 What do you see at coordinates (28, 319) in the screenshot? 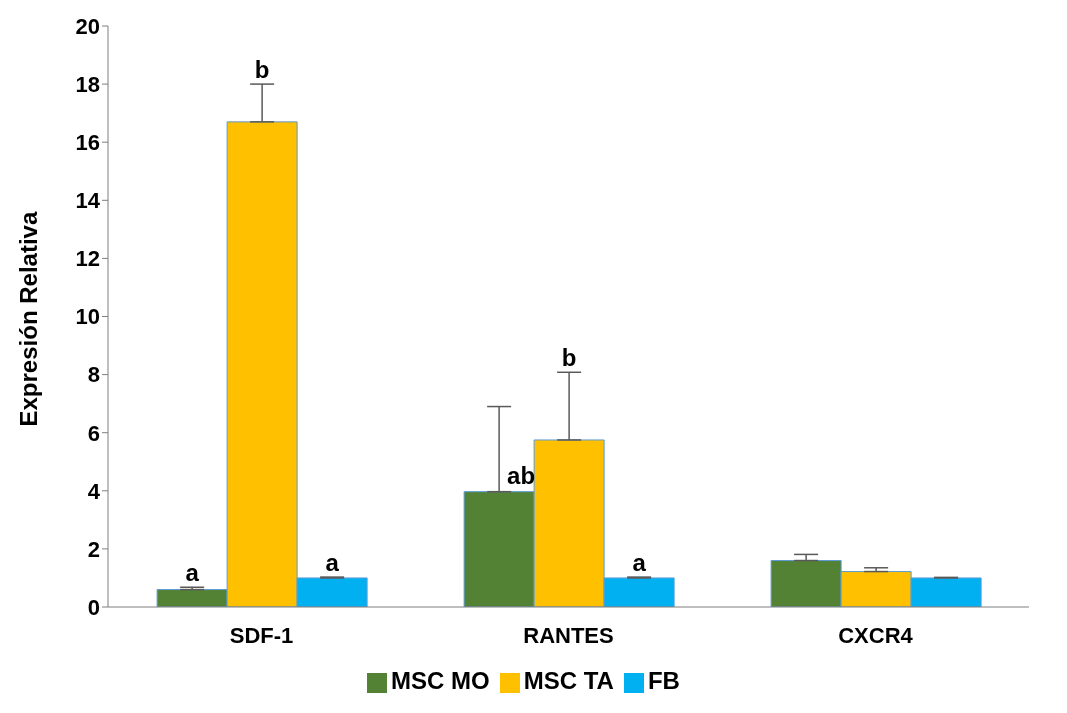
I see `y-axis-title: Expresión Relativa` at bounding box center [28, 319].